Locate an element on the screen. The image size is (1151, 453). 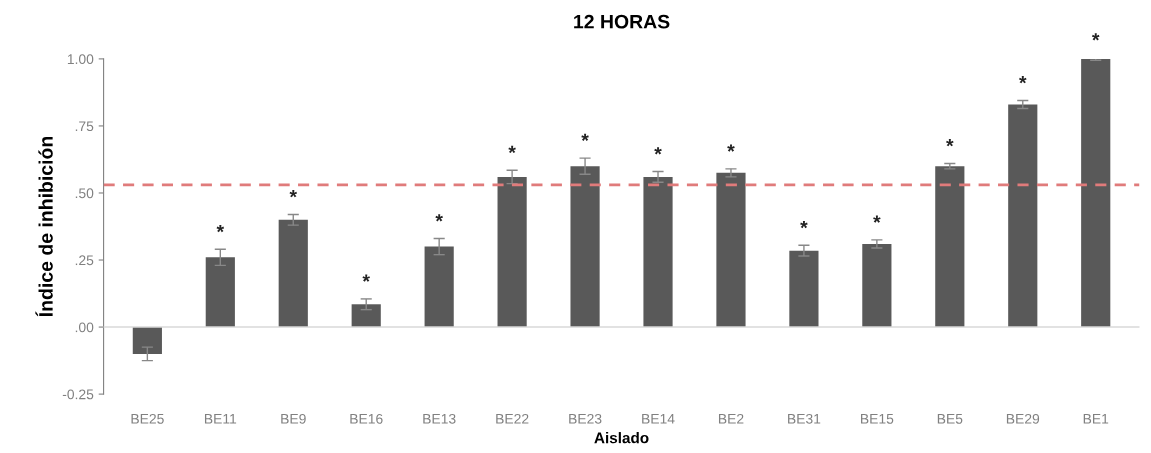
x-tick-label: BE23 is located at coordinates (585, 418).